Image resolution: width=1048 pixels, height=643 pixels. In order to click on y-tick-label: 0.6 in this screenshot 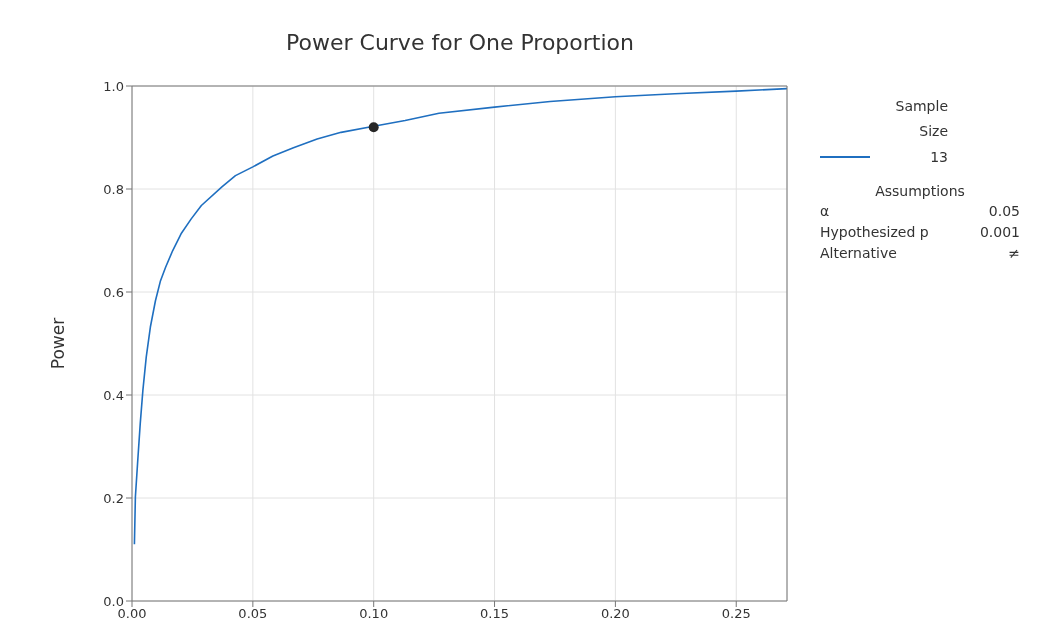, I will do `click(113, 292)`.